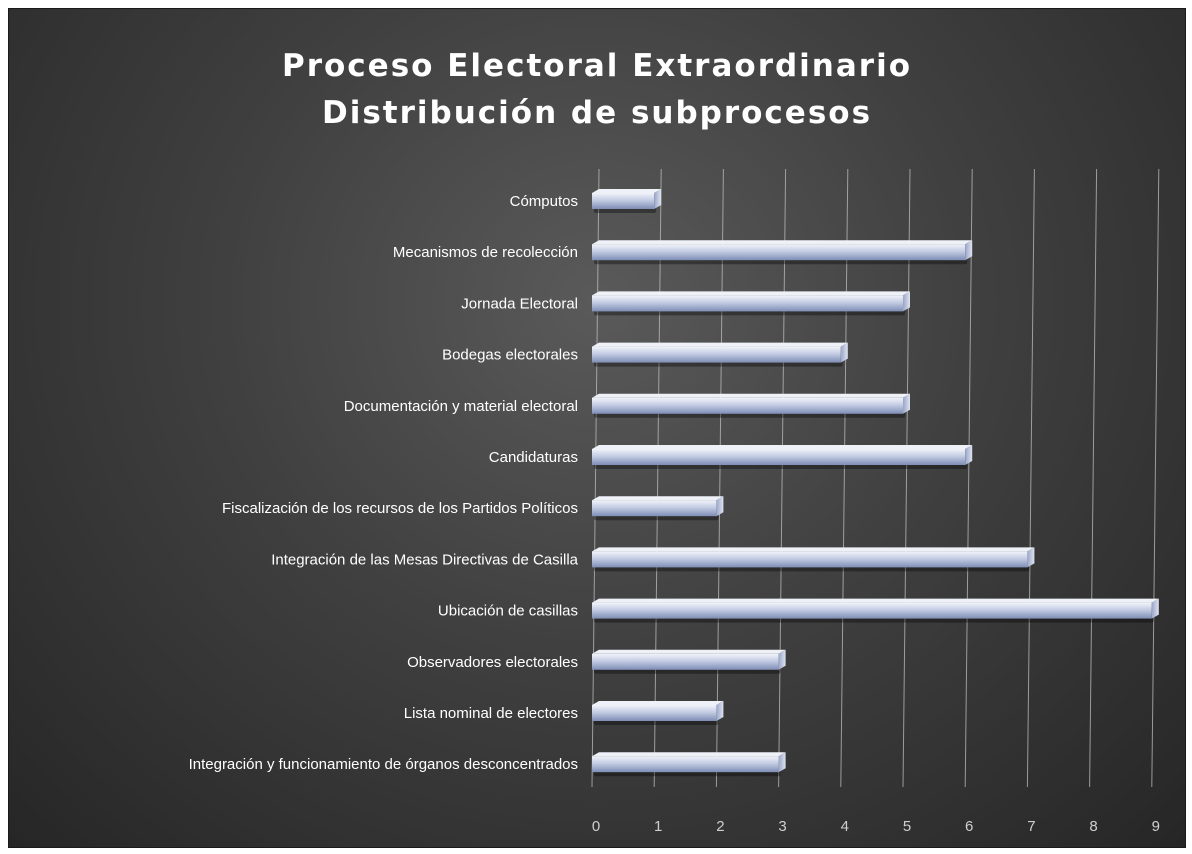 The width and height of the screenshot is (1192, 854). What do you see at coordinates (533, 457) in the screenshot?
I see `category-label: Candidaturas` at bounding box center [533, 457].